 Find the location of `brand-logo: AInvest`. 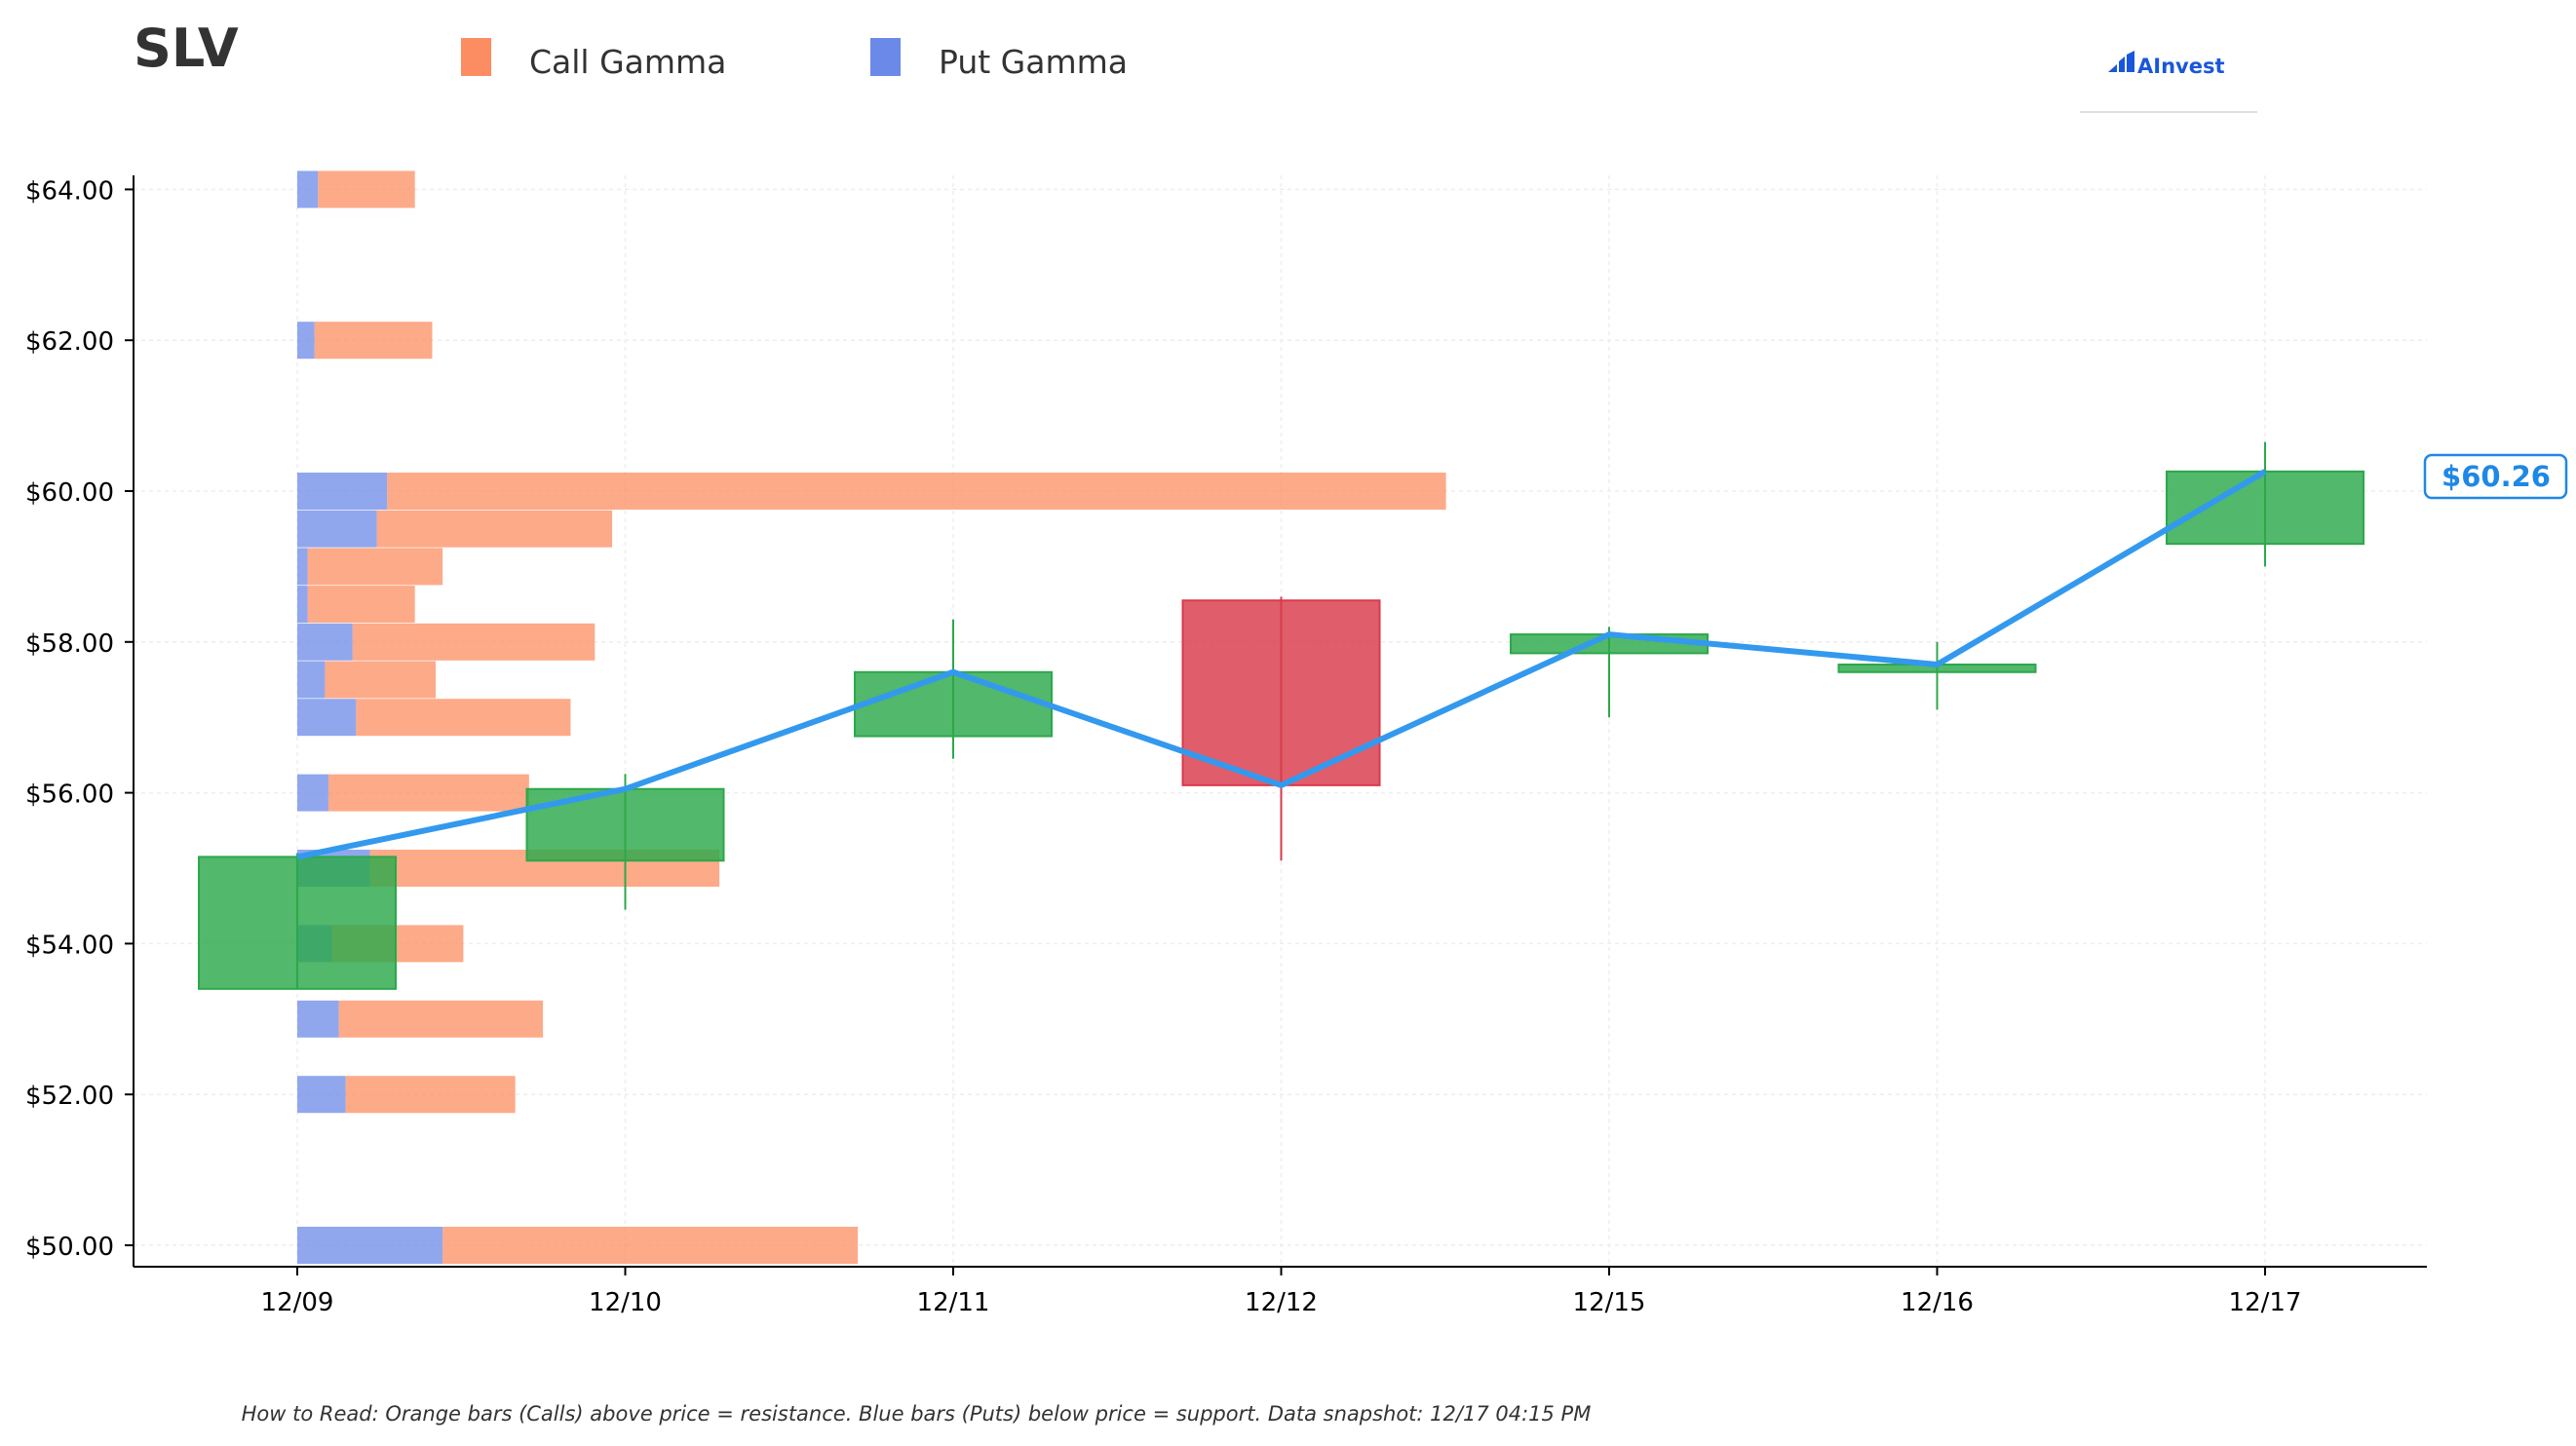

brand-logo: AInvest is located at coordinates (2168, 82).